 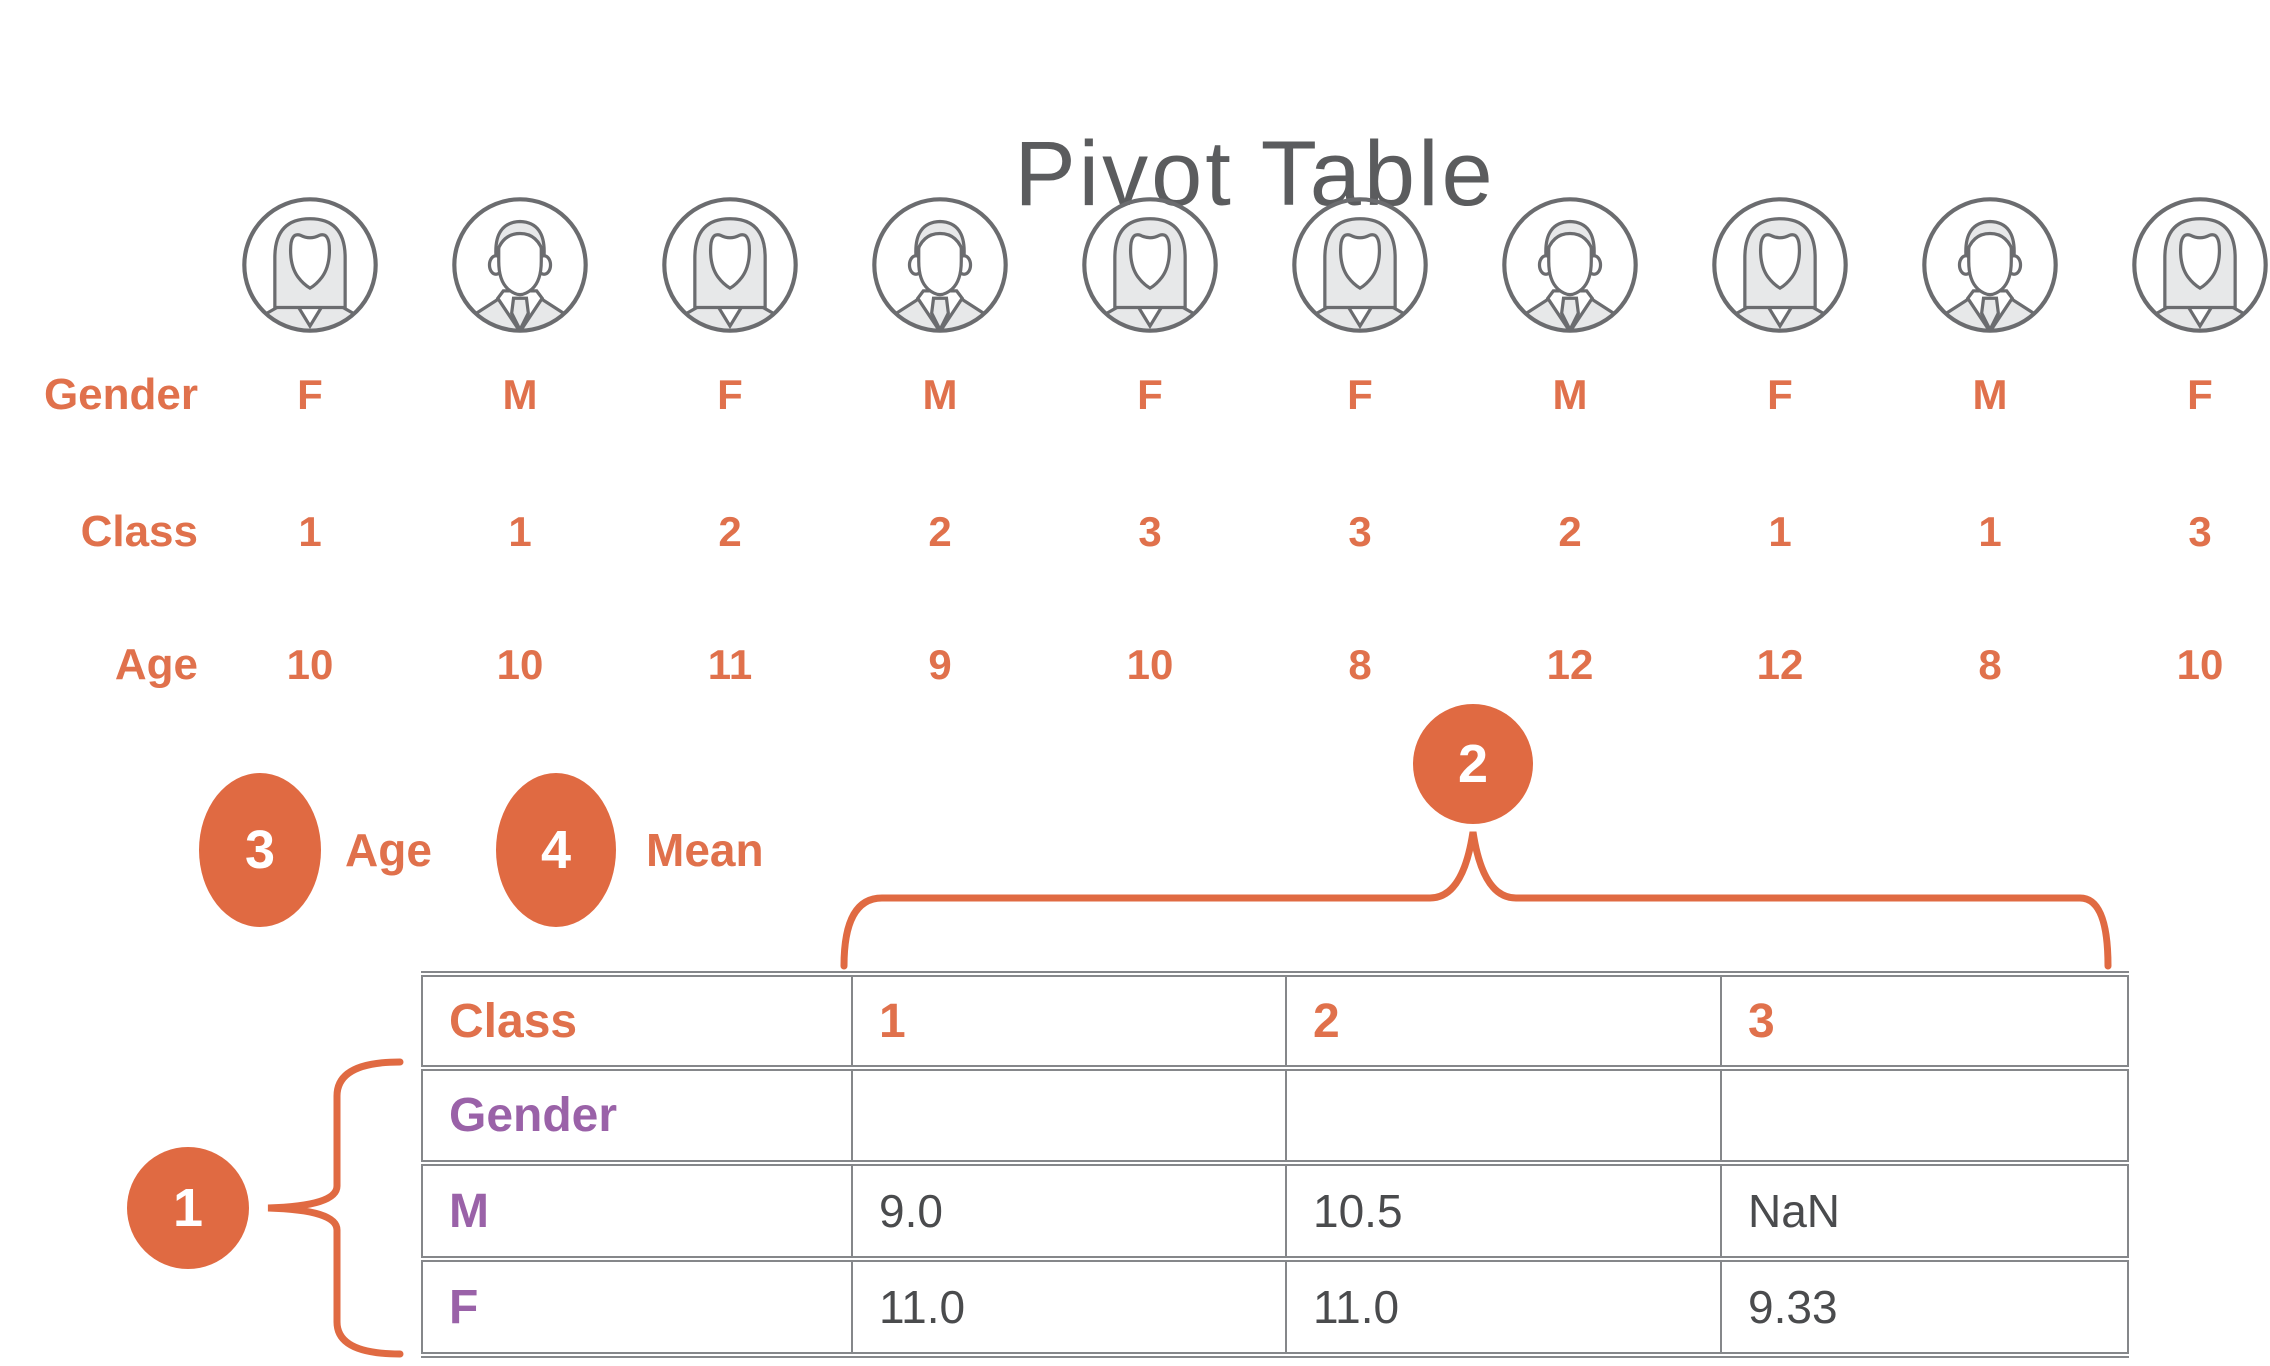 I want to click on step-1-badge: 1, so click(x=188, y=1208).